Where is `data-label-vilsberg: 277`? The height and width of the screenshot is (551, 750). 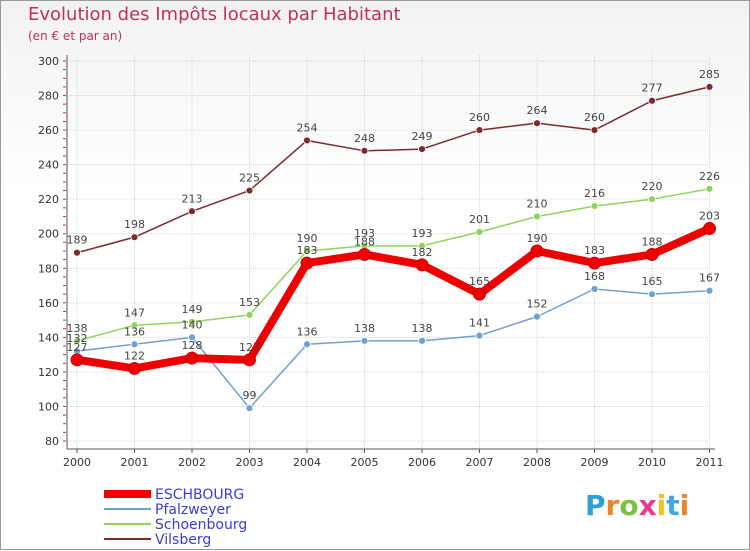
data-label-vilsberg: 277 is located at coordinates (652, 88).